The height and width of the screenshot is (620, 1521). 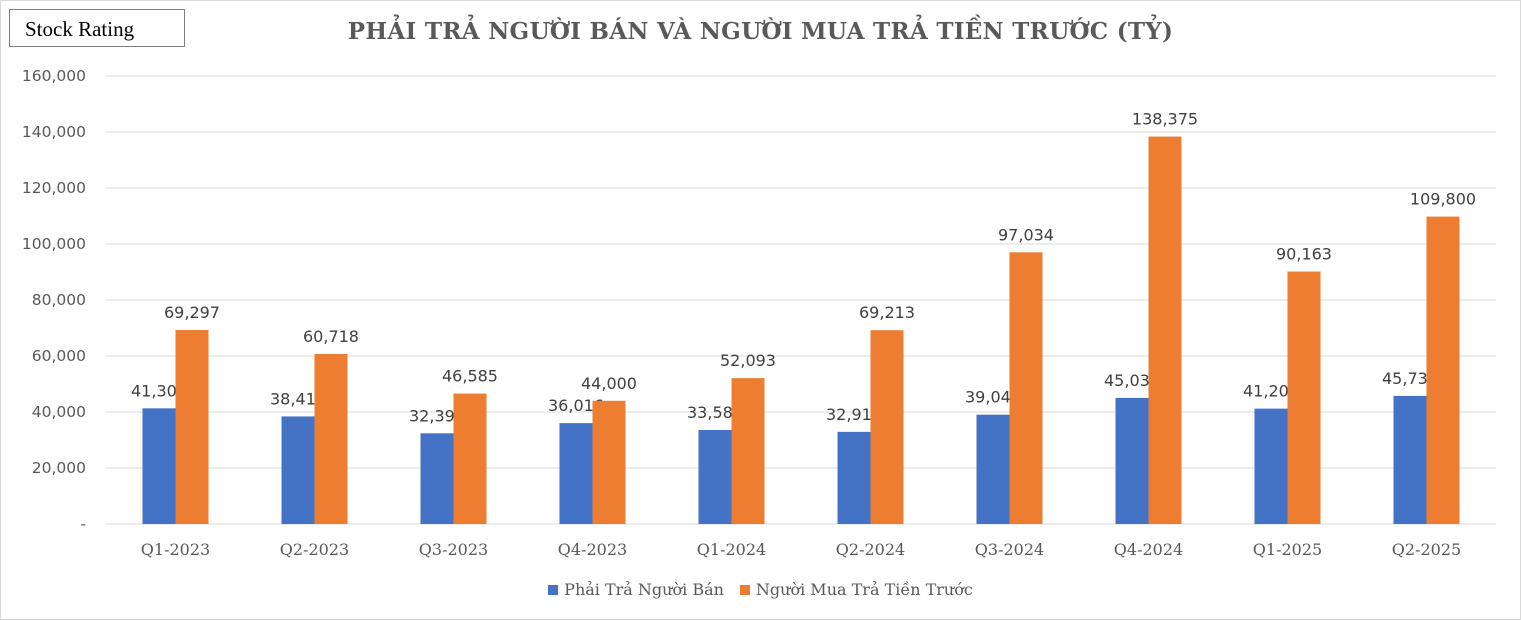 I want to click on x-tick-label: Q2-2024, so click(x=870, y=549).